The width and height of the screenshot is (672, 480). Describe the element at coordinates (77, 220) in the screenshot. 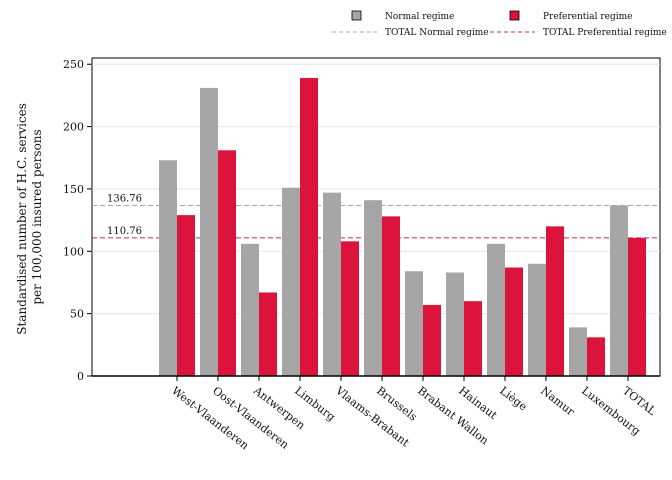

I see `y-axis: 0 50 100 150 200 250` at that location.